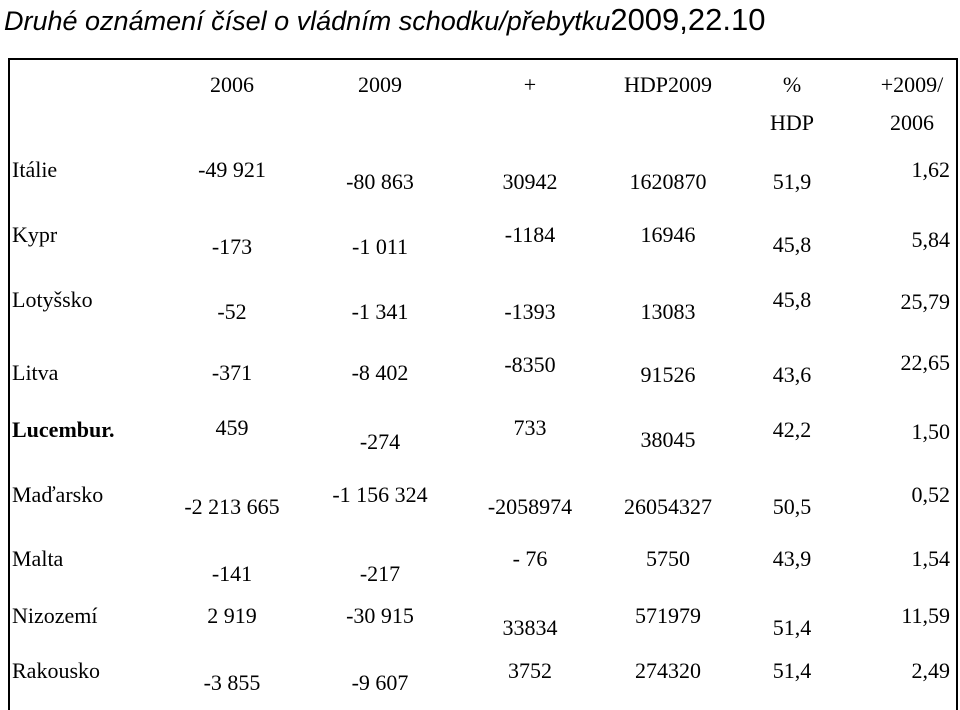 This screenshot has width=960, height=710. Describe the element at coordinates (63, 429) in the screenshot. I see `row-label: Lucembur.` at that location.